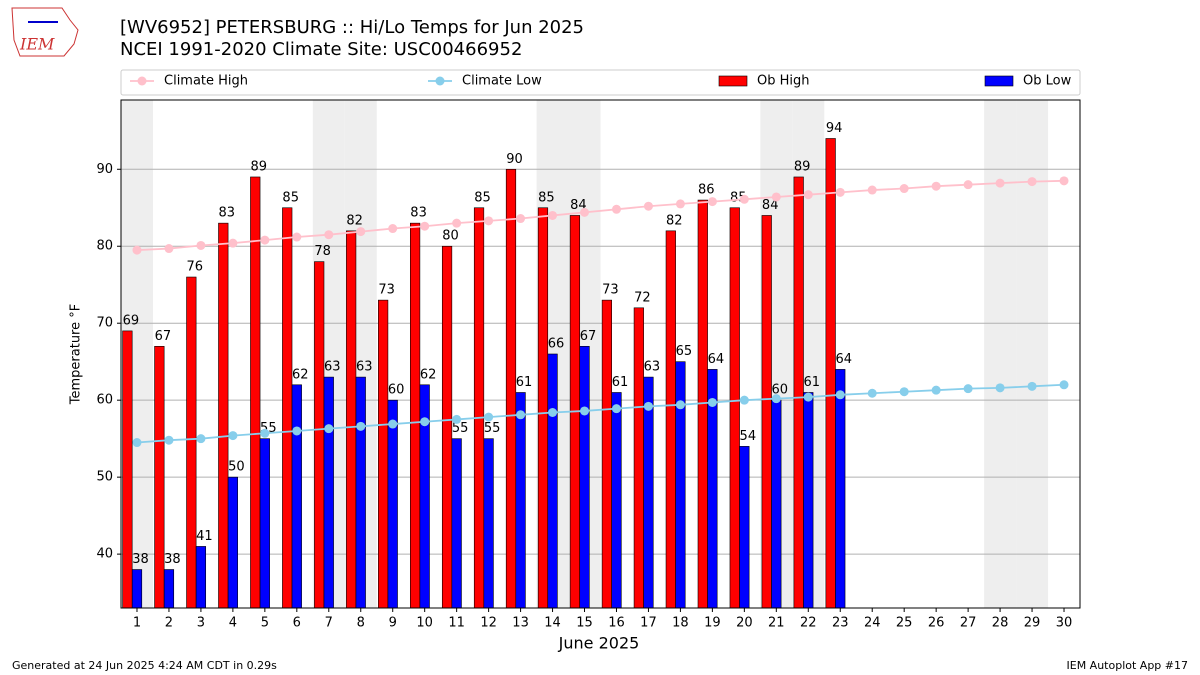  What do you see at coordinates (361, 623) in the screenshot?
I see `x-tick-label: 8` at bounding box center [361, 623].